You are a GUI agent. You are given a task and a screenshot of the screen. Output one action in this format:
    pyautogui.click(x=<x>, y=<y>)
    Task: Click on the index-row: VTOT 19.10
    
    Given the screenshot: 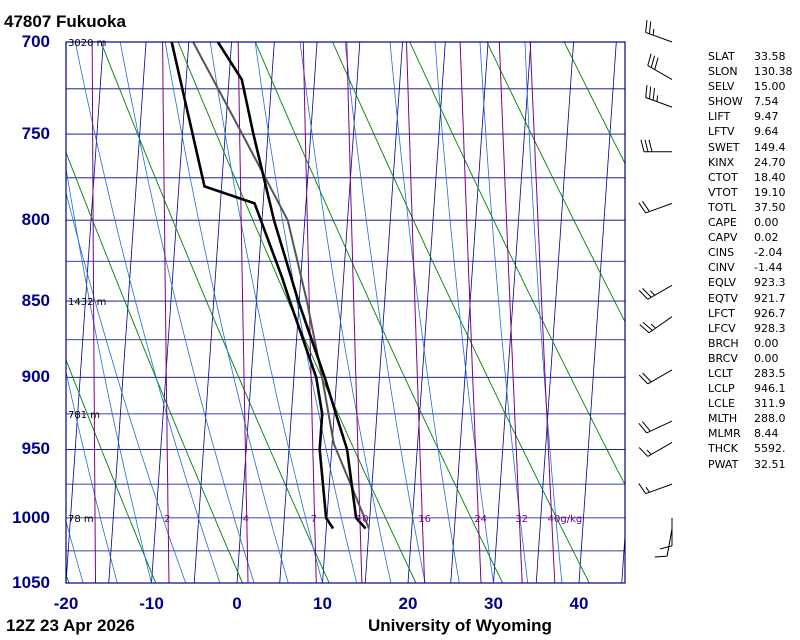 What is the action you would take?
    pyautogui.click(x=750, y=192)
    